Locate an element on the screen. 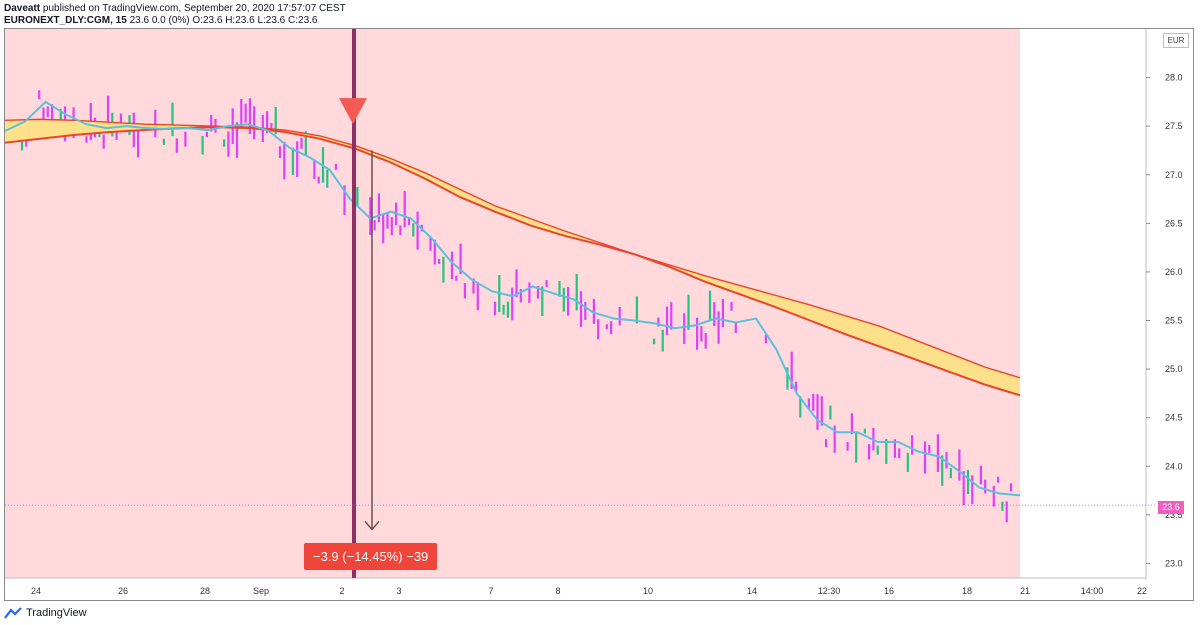 The image size is (1200, 625). x-tick-label: 24 is located at coordinates (36, 591).